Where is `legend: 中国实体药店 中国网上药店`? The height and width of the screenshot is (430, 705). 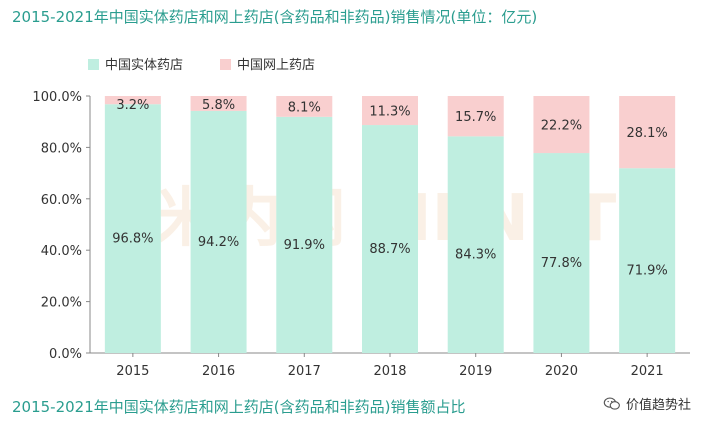
legend: 中国实体药店 中国网上药店 is located at coordinates (201, 65).